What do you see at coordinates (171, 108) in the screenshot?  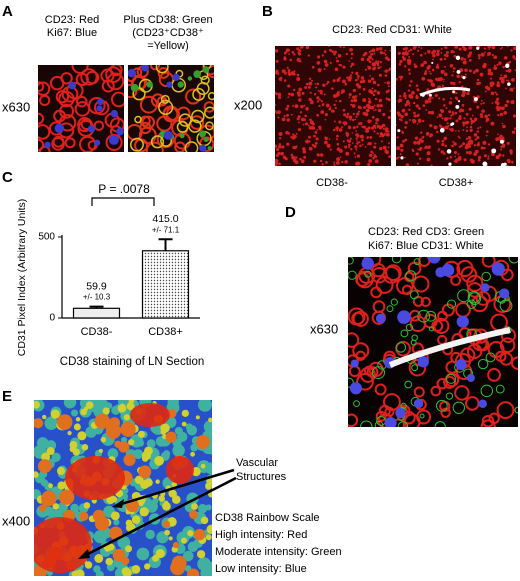 I see `micrograph` at bounding box center [171, 108].